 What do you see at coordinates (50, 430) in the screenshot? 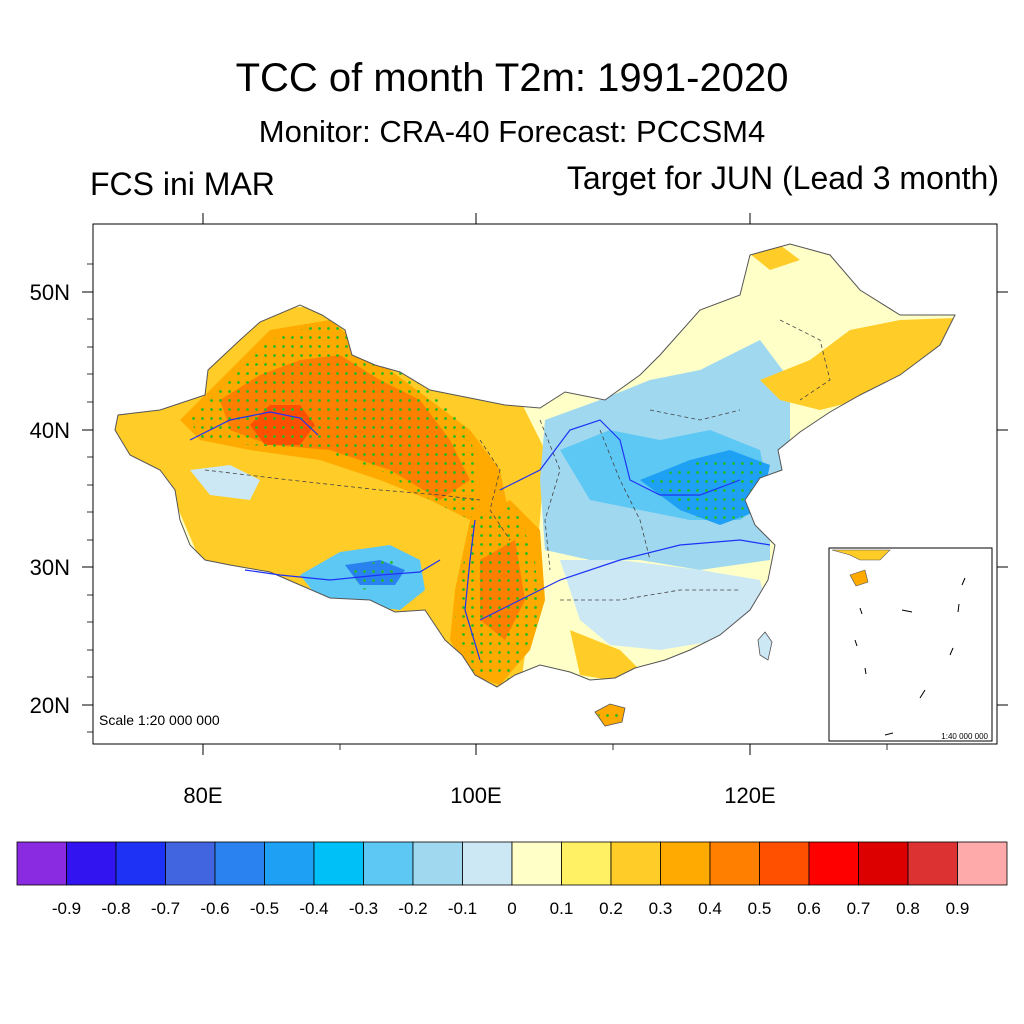
I see `lat-label-40n: 40N` at bounding box center [50, 430].